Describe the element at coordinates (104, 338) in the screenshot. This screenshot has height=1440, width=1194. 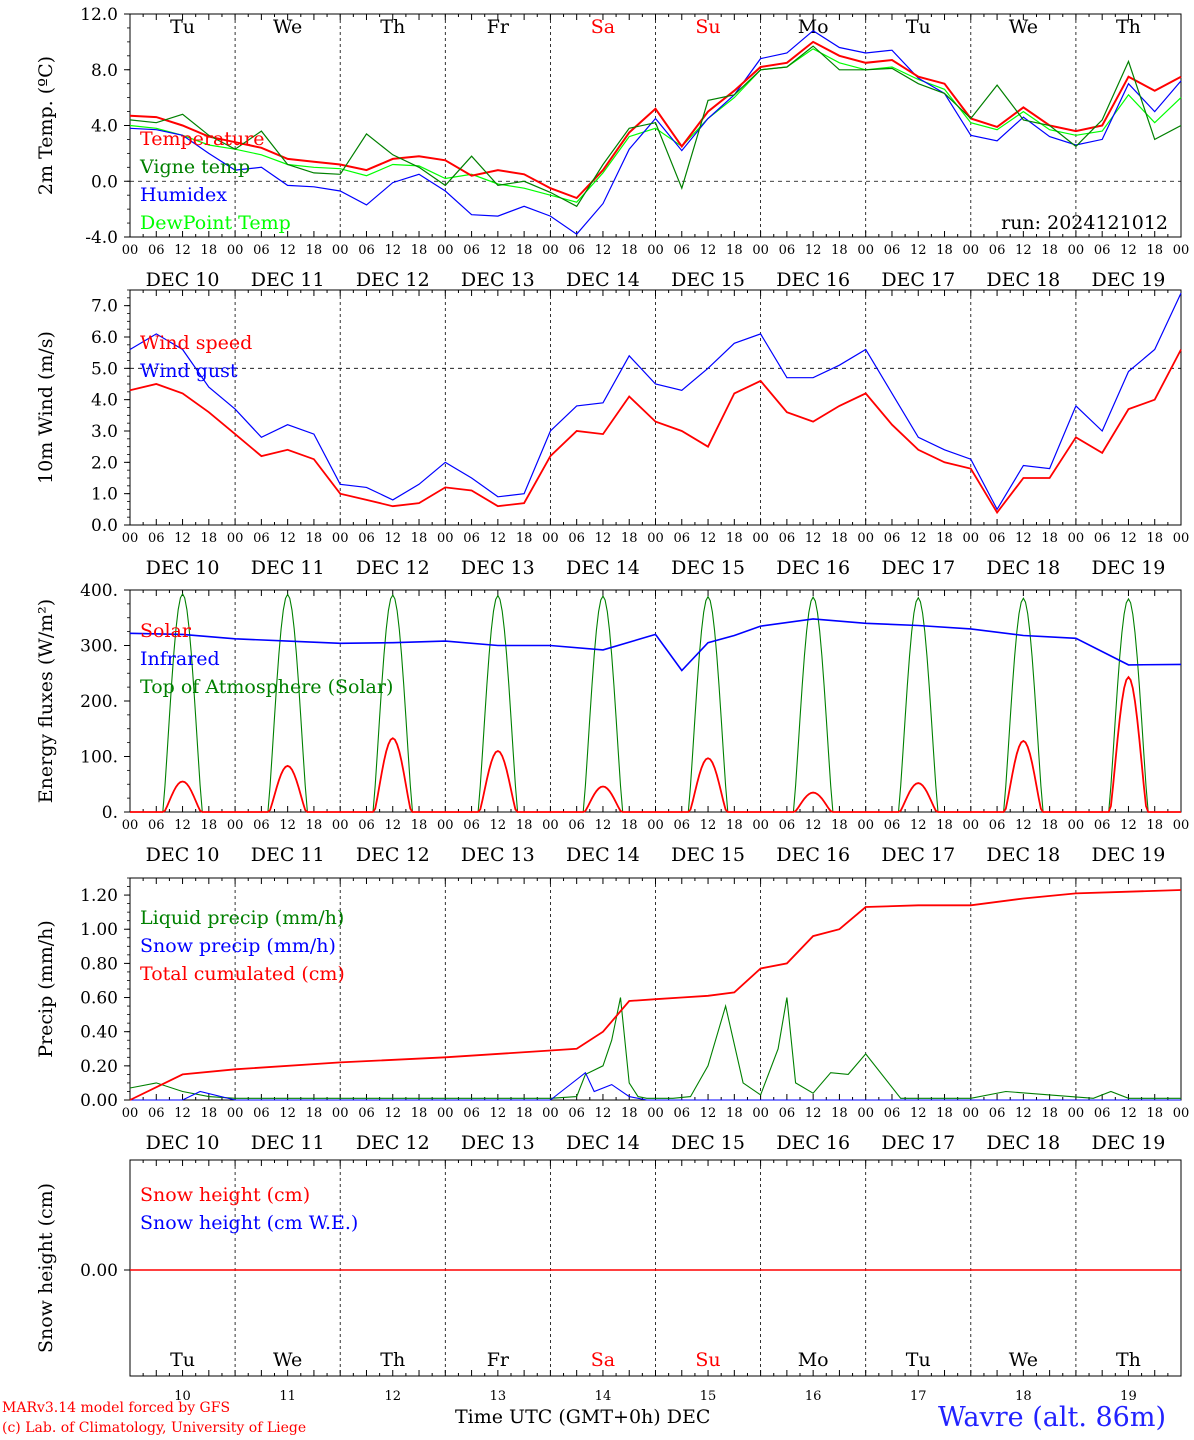
I see `panel2-y-tick-label: 6.0` at that location.